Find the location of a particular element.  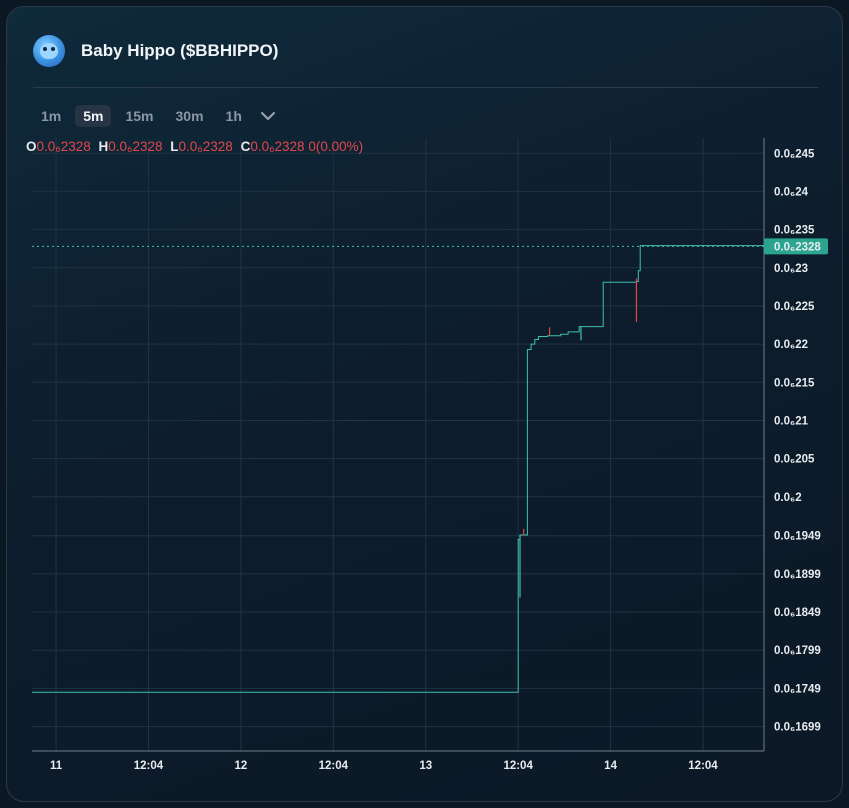

price-badge-box is located at coordinates (796, 246).